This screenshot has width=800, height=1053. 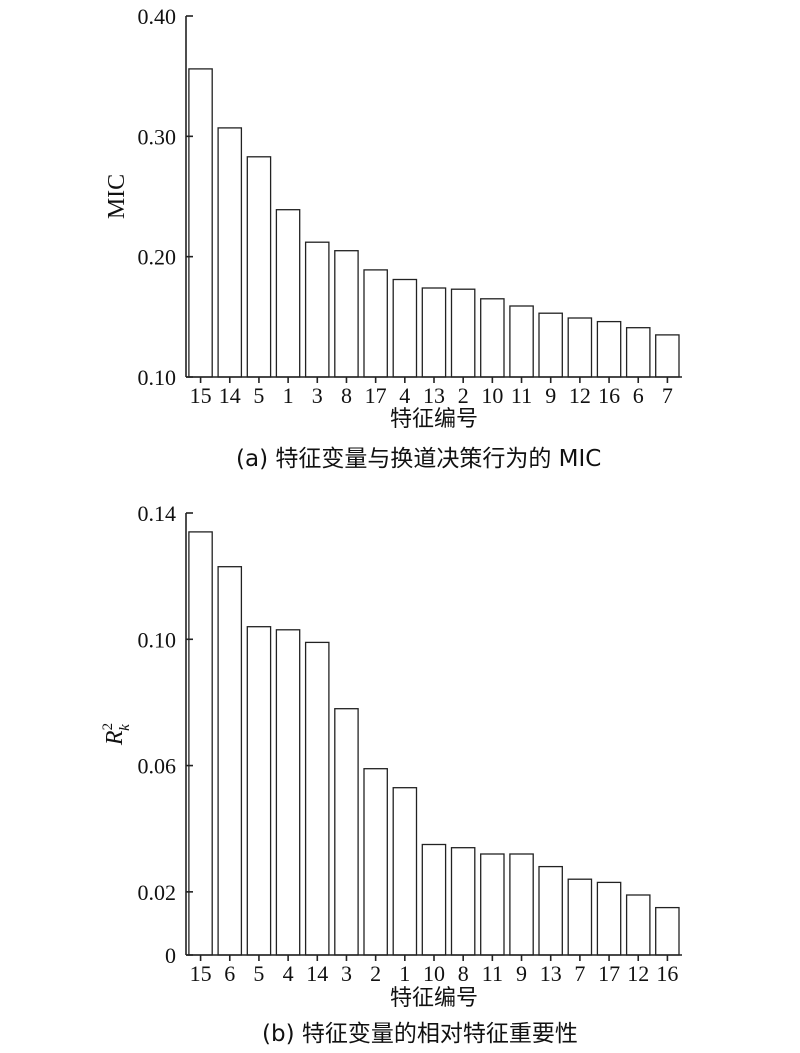 What do you see at coordinates (434, 419) in the screenshot?
I see `chart-a-x-axis-title: 特征编号` at bounding box center [434, 419].